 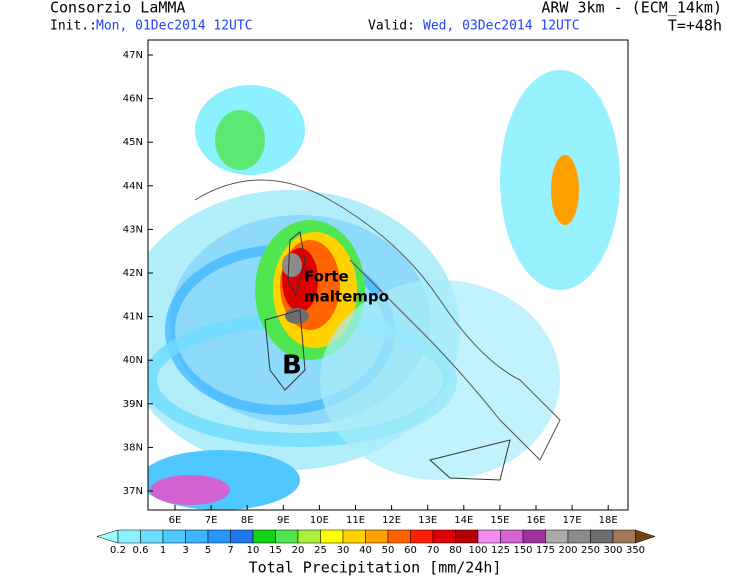 What do you see at coordinates (253, 550) in the screenshot?
I see `colorbar-label: 10` at bounding box center [253, 550].